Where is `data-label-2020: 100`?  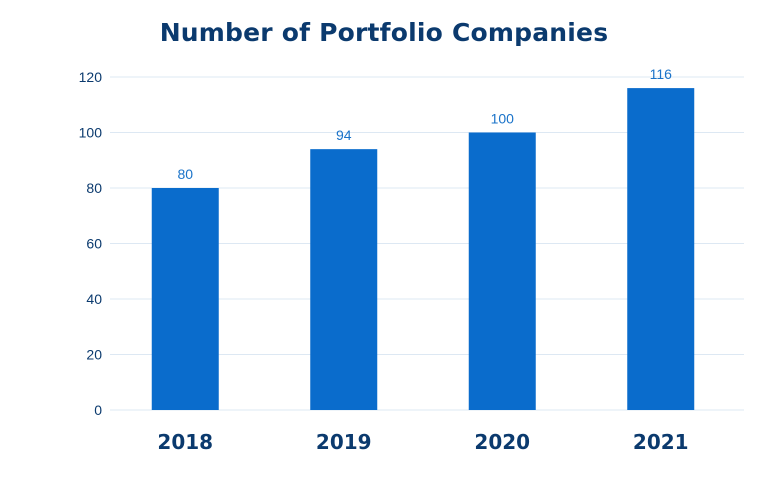
data-label-2020: 100 is located at coordinates (503, 119).